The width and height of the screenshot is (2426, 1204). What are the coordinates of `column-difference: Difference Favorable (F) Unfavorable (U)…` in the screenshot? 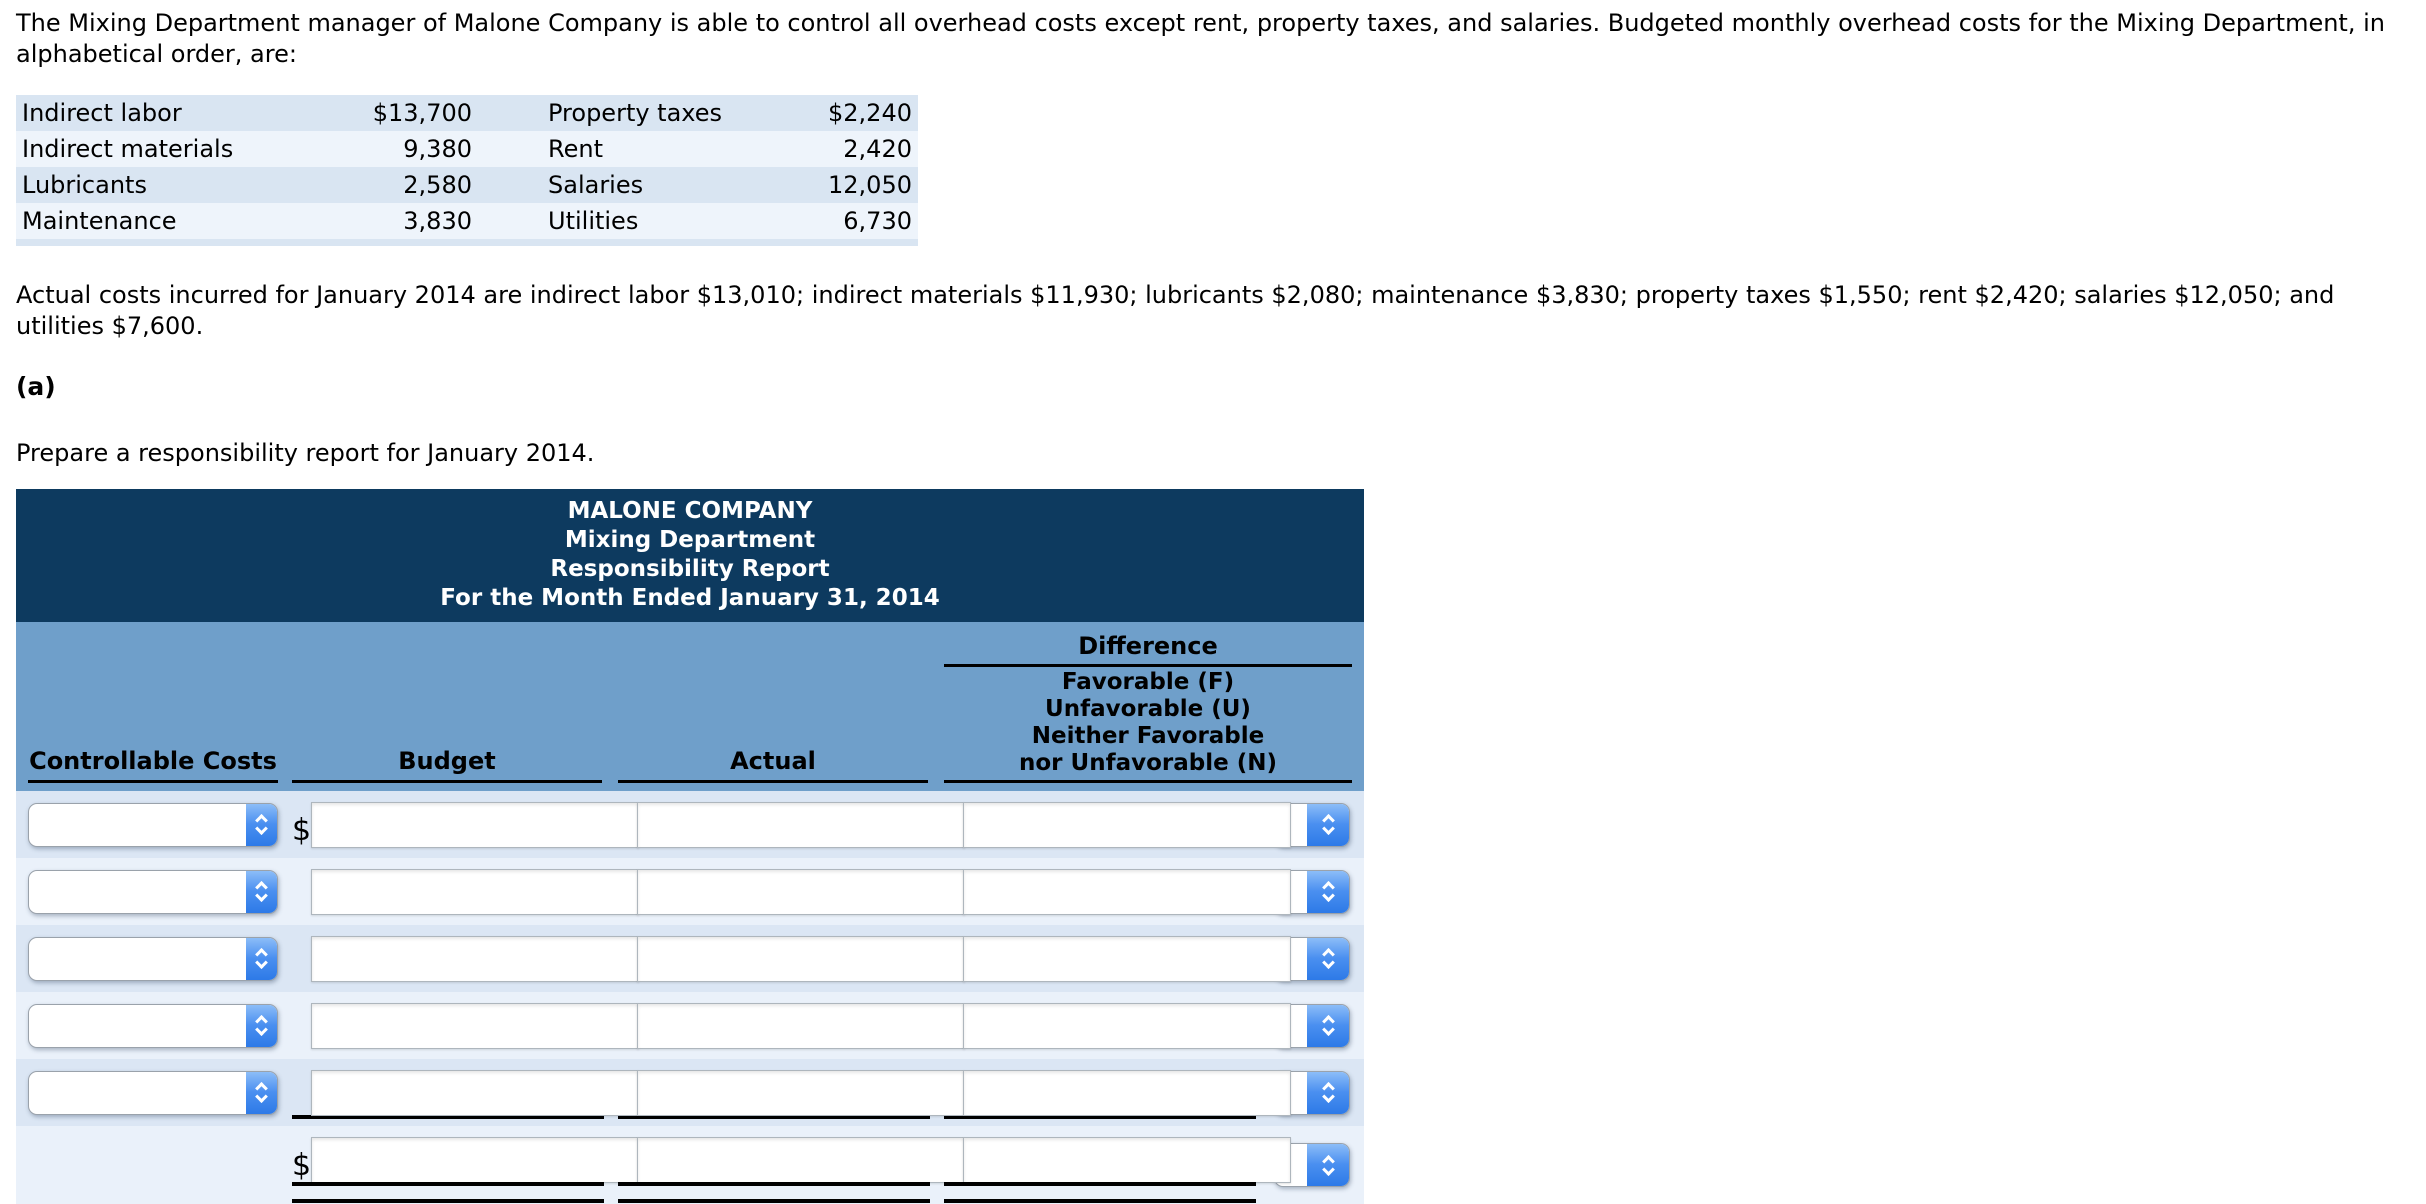 It's located at (1148, 706).